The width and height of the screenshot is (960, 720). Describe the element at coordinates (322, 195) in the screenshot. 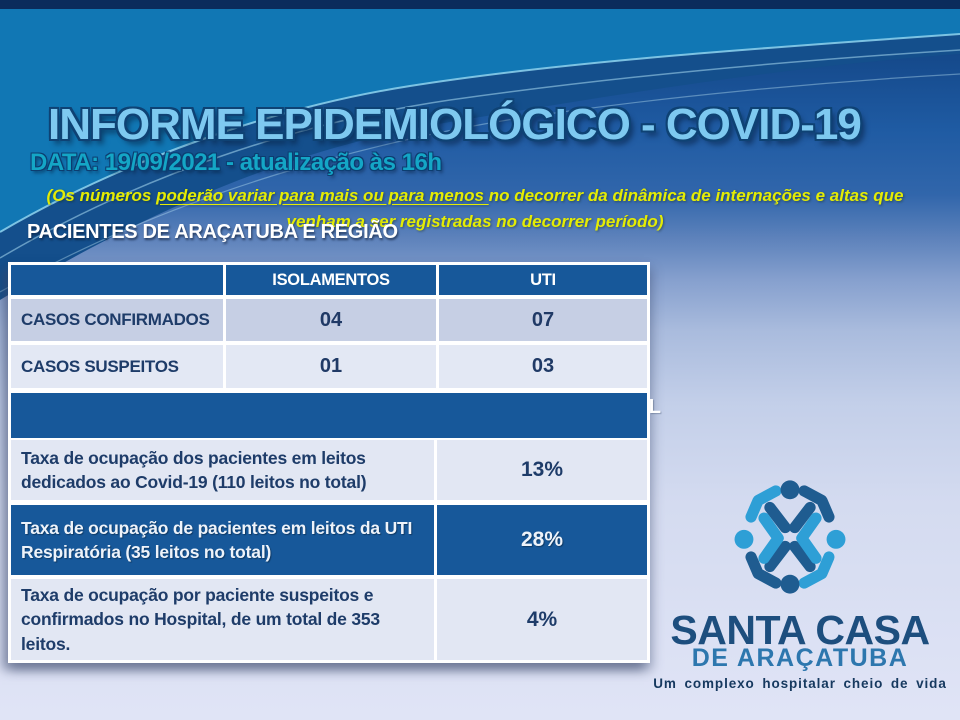

I see `disclaimer-underlined: poderão variar para mais ou para menos` at that location.